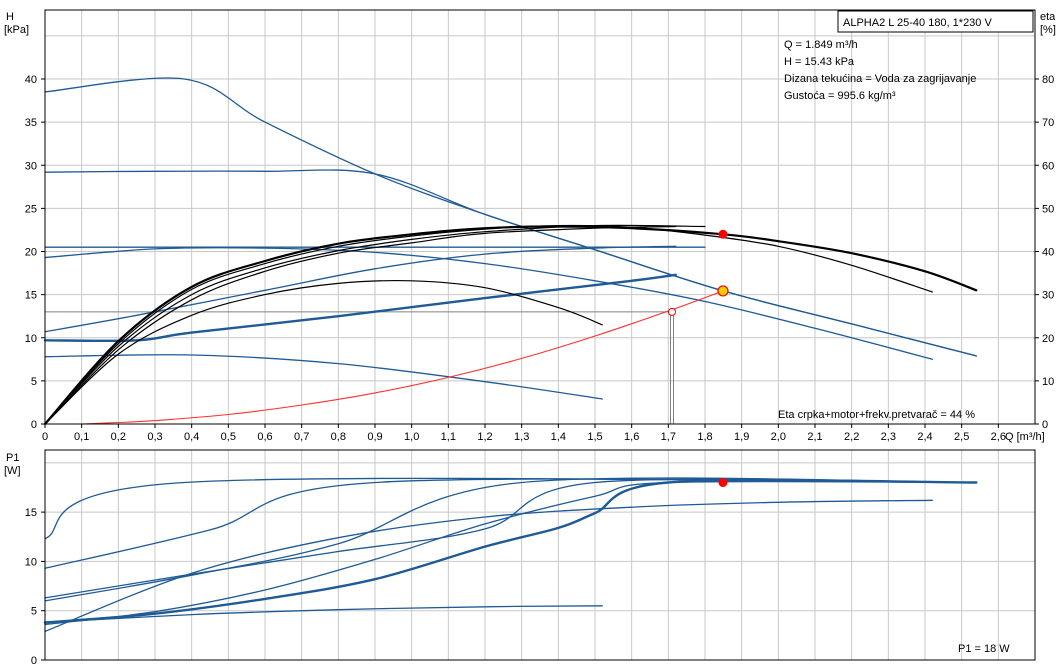 The height and width of the screenshot is (664, 1063). I want to click on x-tick-label: 0,5, so click(228, 437).